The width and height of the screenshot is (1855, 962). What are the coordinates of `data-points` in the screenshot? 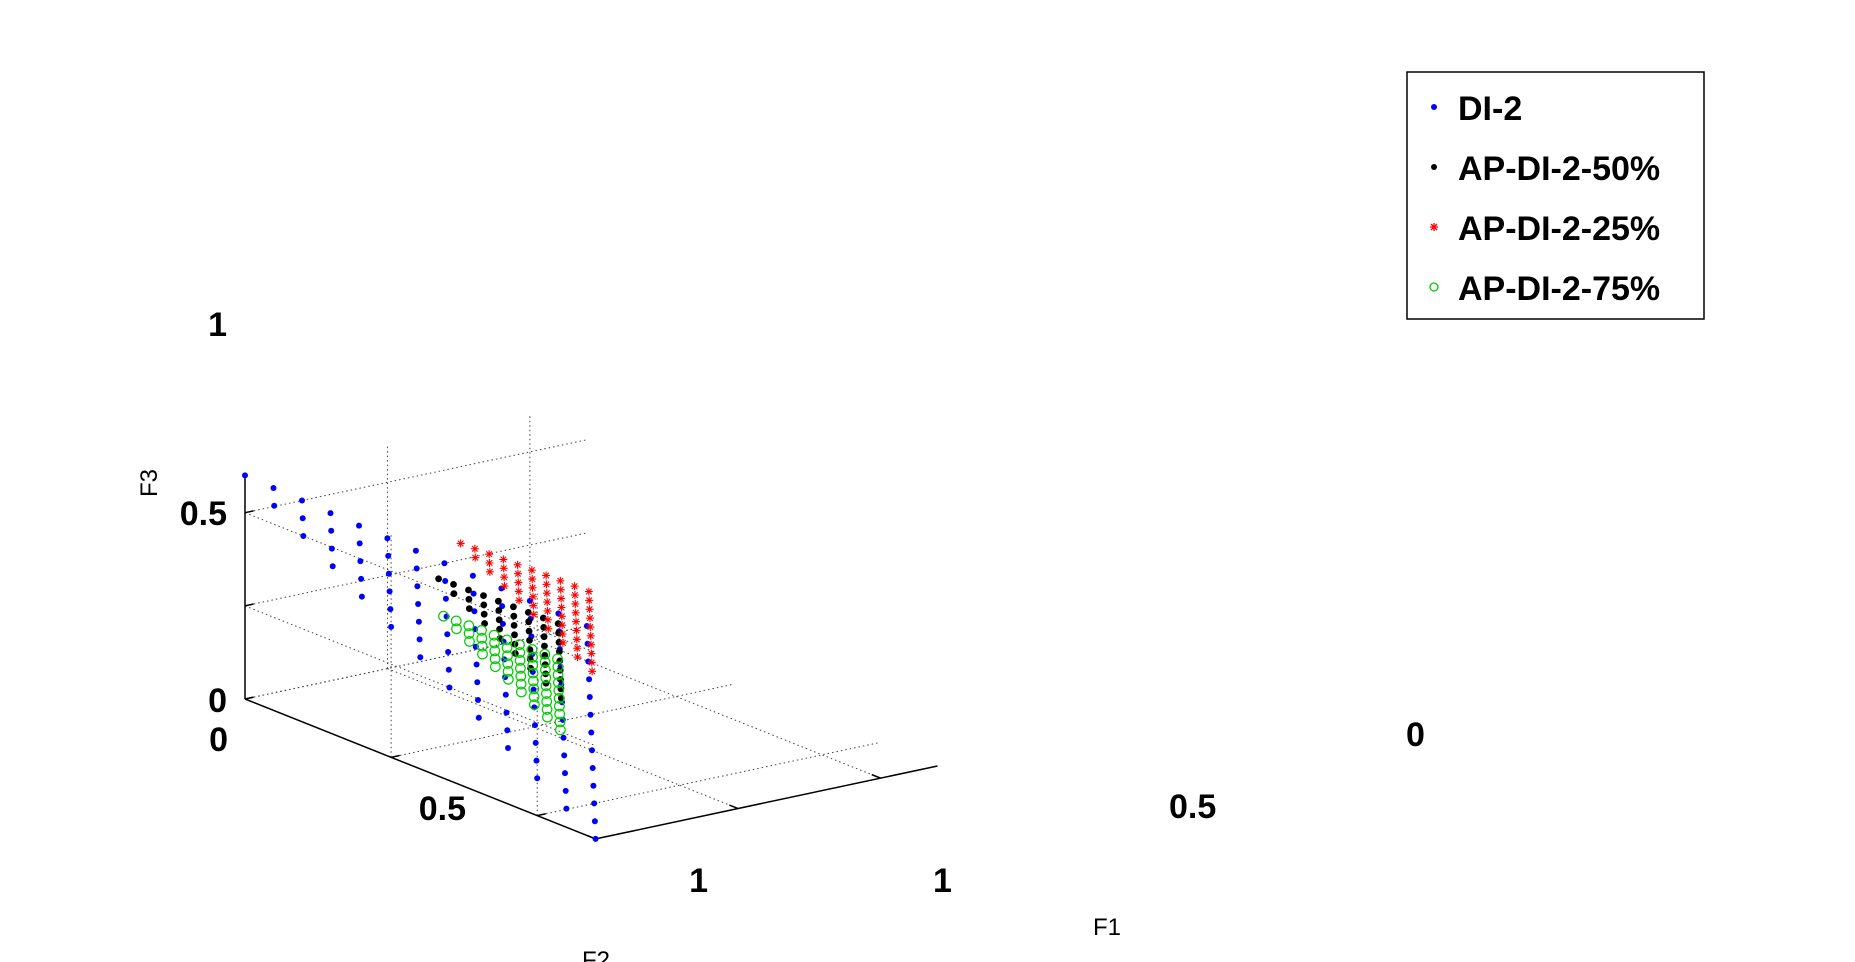 It's located at (420, 657).